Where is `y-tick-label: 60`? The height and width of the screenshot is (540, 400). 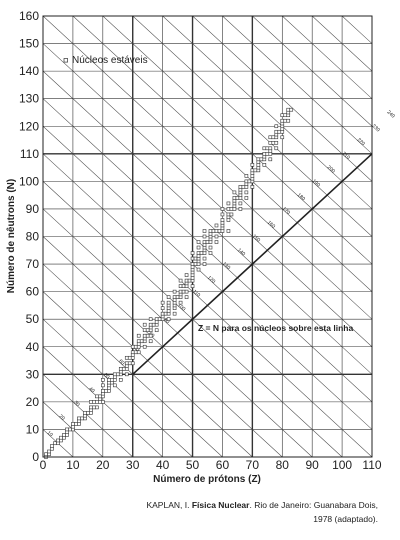
y-tick-label: 60 is located at coordinates (33, 292).